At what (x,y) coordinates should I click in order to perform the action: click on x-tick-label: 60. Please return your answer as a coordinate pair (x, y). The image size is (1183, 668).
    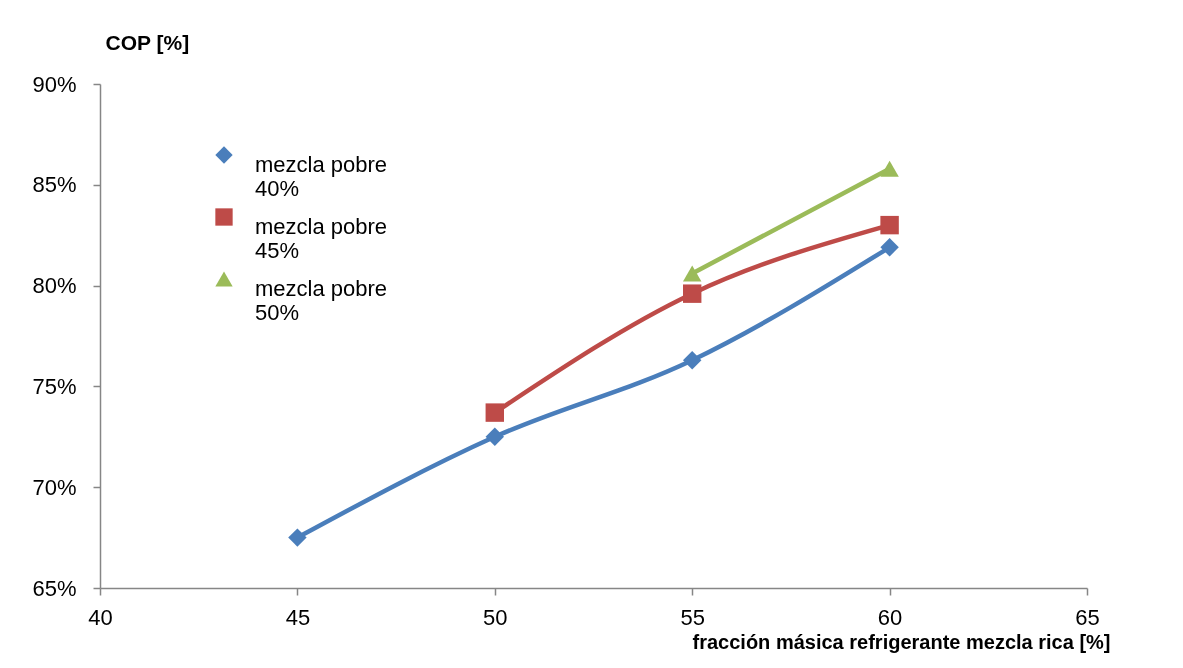
    Looking at the image, I should click on (890, 617).